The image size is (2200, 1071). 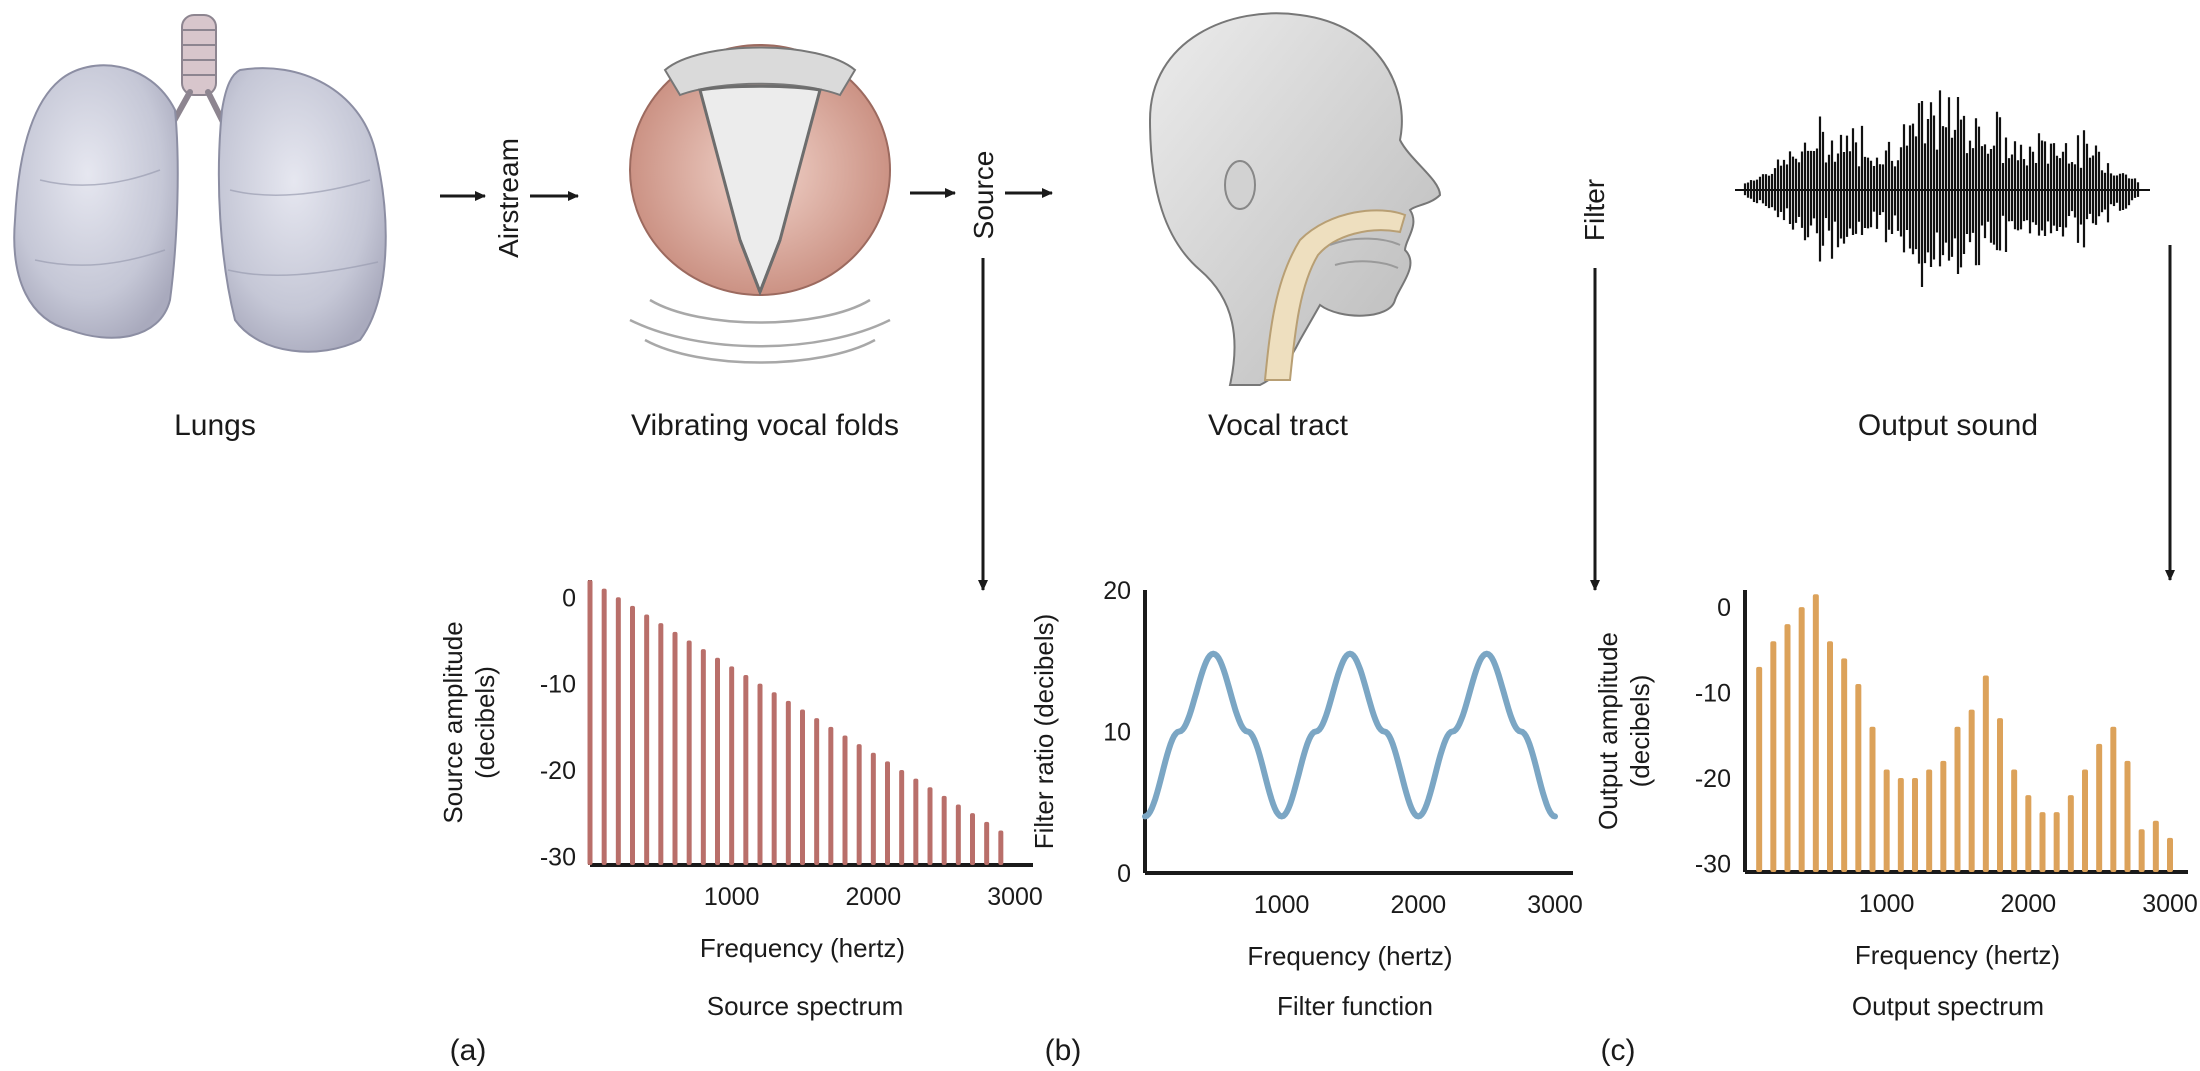 What do you see at coordinates (1117, 591) in the screenshot?
I see `y-tick-label: 20` at bounding box center [1117, 591].